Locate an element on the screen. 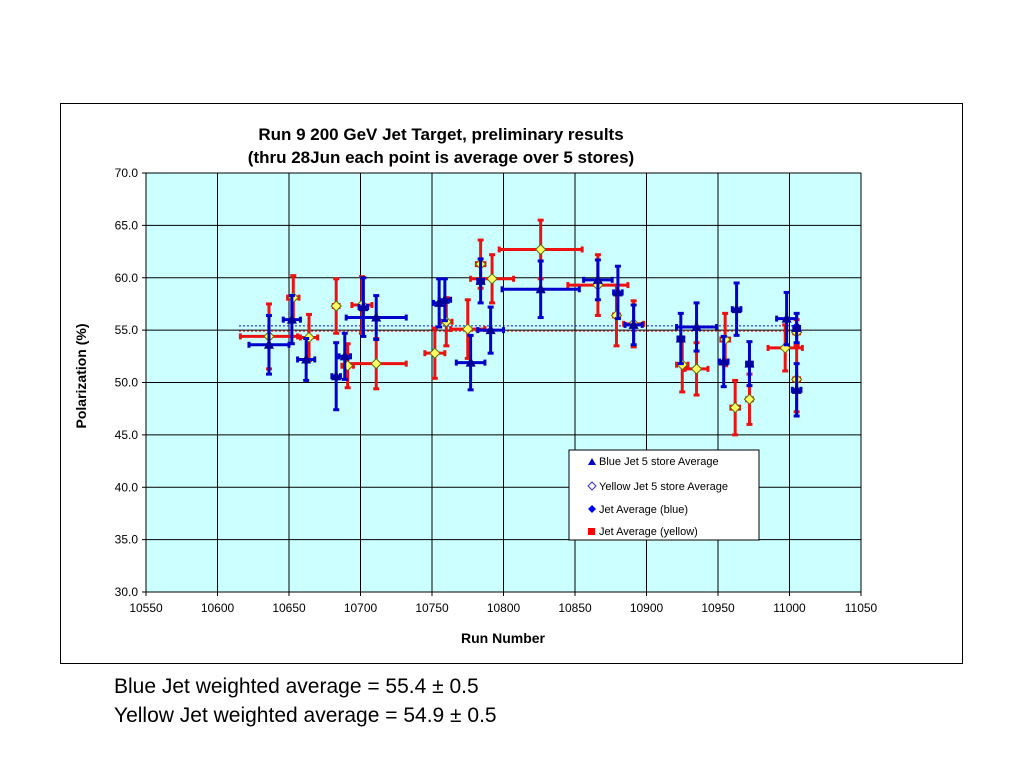  y-tick-label: 50.0 is located at coordinates (127, 383).